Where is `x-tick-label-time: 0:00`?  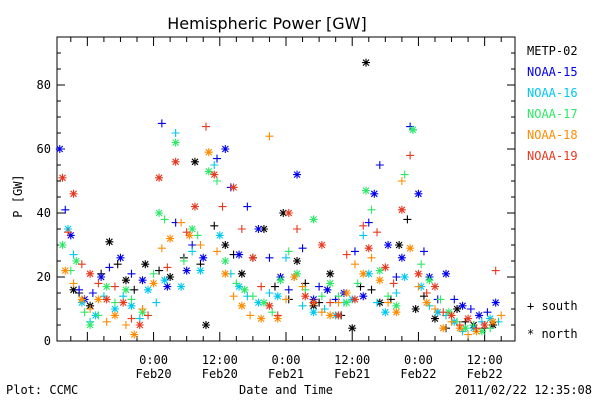 x-tick-label-time: 0:00 is located at coordinates (286, 360).